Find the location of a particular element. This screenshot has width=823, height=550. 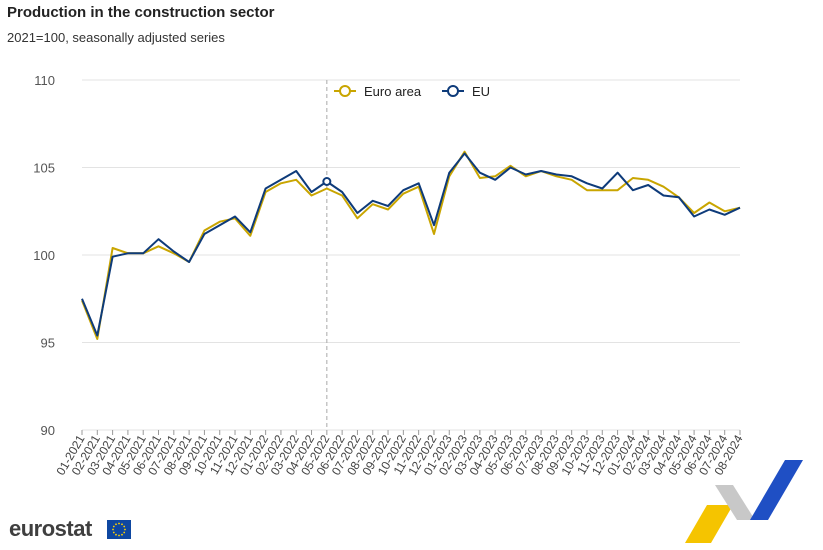

y-tick-label: 105 is located at coordinates (44, 168).